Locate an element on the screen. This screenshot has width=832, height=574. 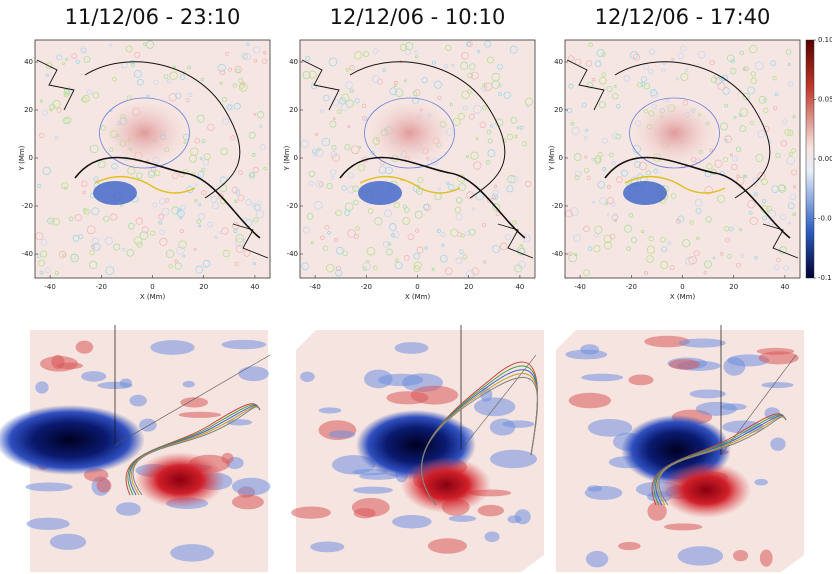
field-line-view is located at coordinates (680, 448).